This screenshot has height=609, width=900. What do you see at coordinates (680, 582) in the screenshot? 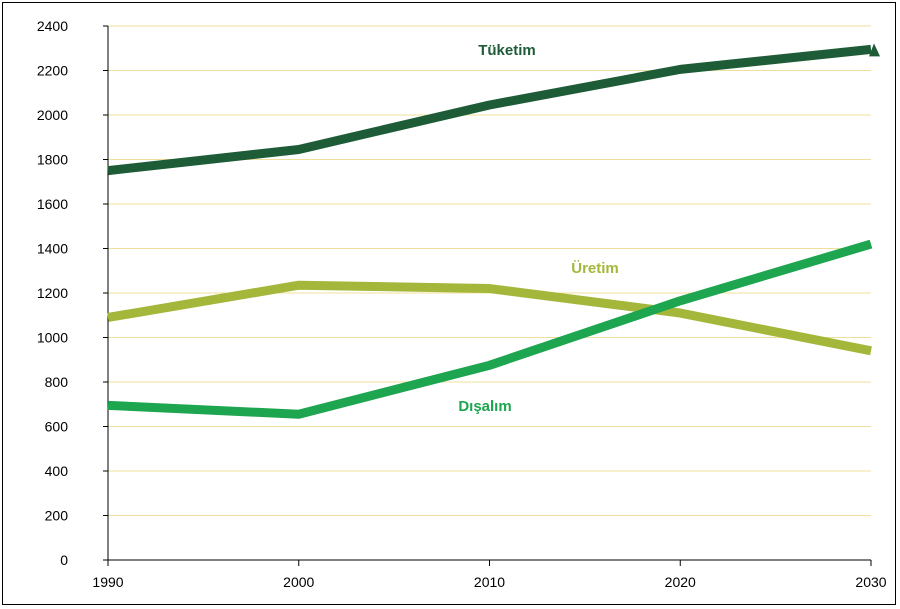
I see `x-tick-label: 2020` at bounding box center [680, 582].